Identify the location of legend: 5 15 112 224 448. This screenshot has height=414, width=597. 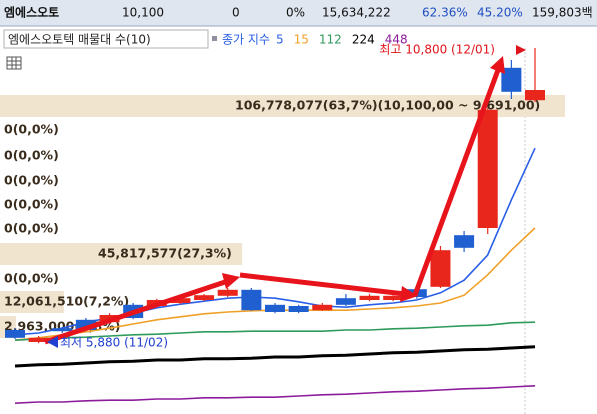
(342, 40).